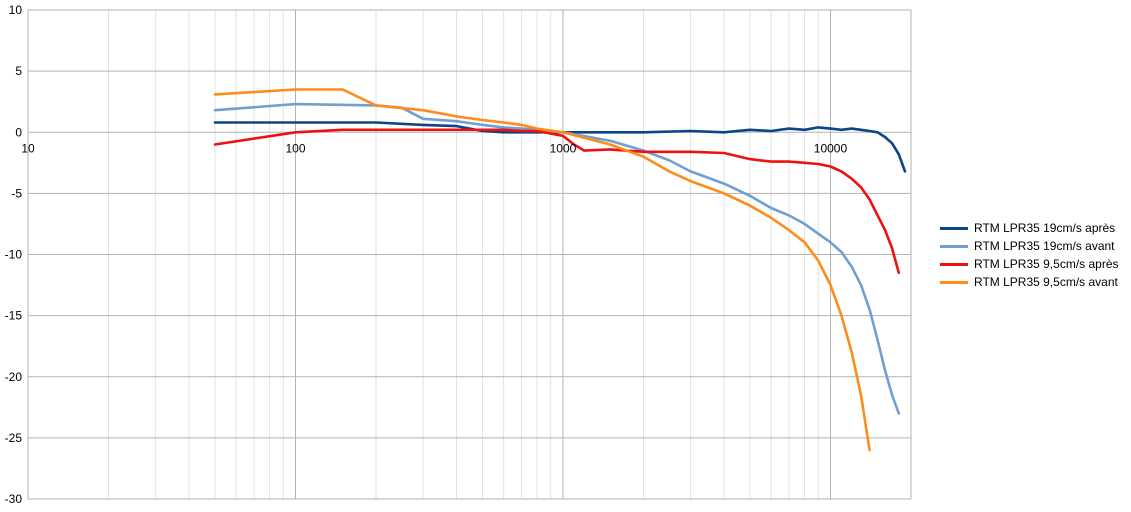 Image resolution: width=1131 pixels, height=512 pixels. What do you see at coordinates (1045, 228) in the screenshot?
I see `legend-label: RTM LPR35 19cm/s après` at bounding box center [1045, 228].